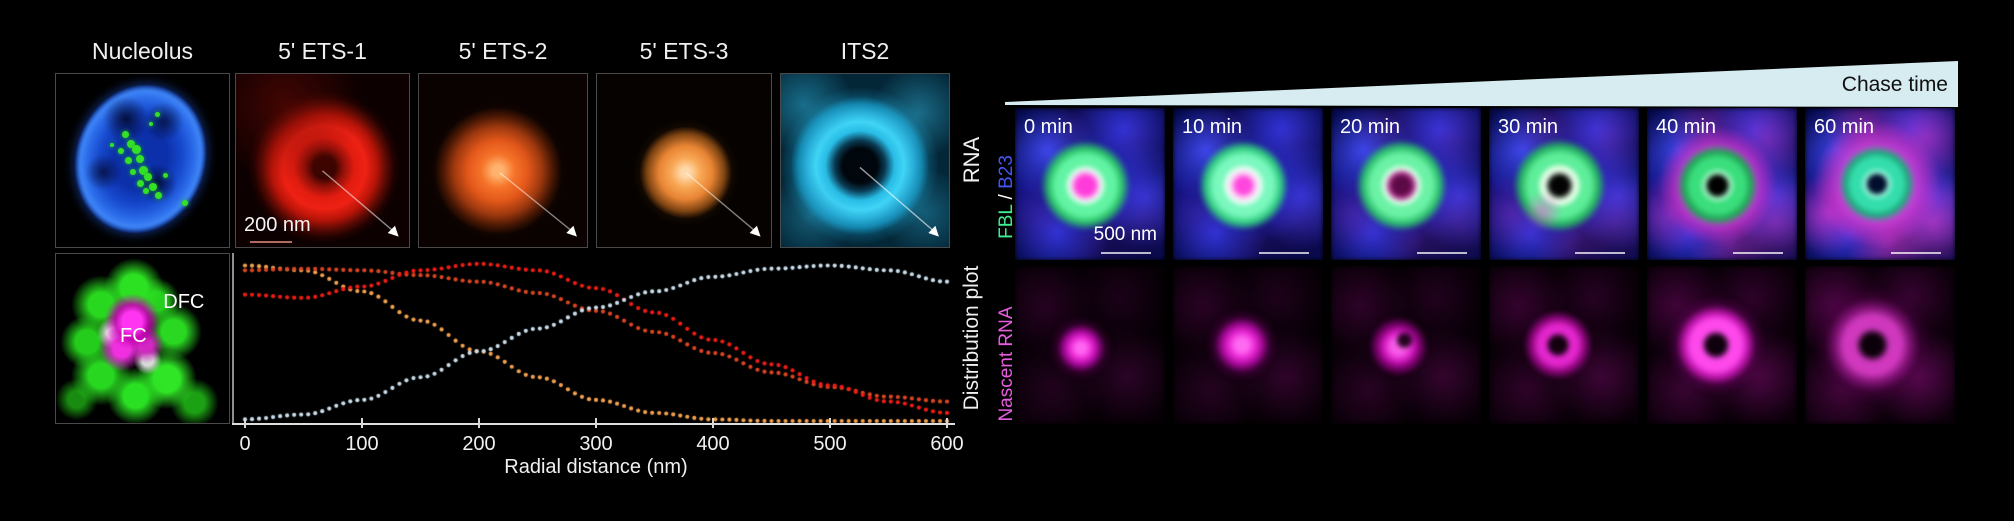  What do you see at coordinates (947, 444) in the screenshot?
I see `x-tick-label: 600` at bounding box center [947, 444].